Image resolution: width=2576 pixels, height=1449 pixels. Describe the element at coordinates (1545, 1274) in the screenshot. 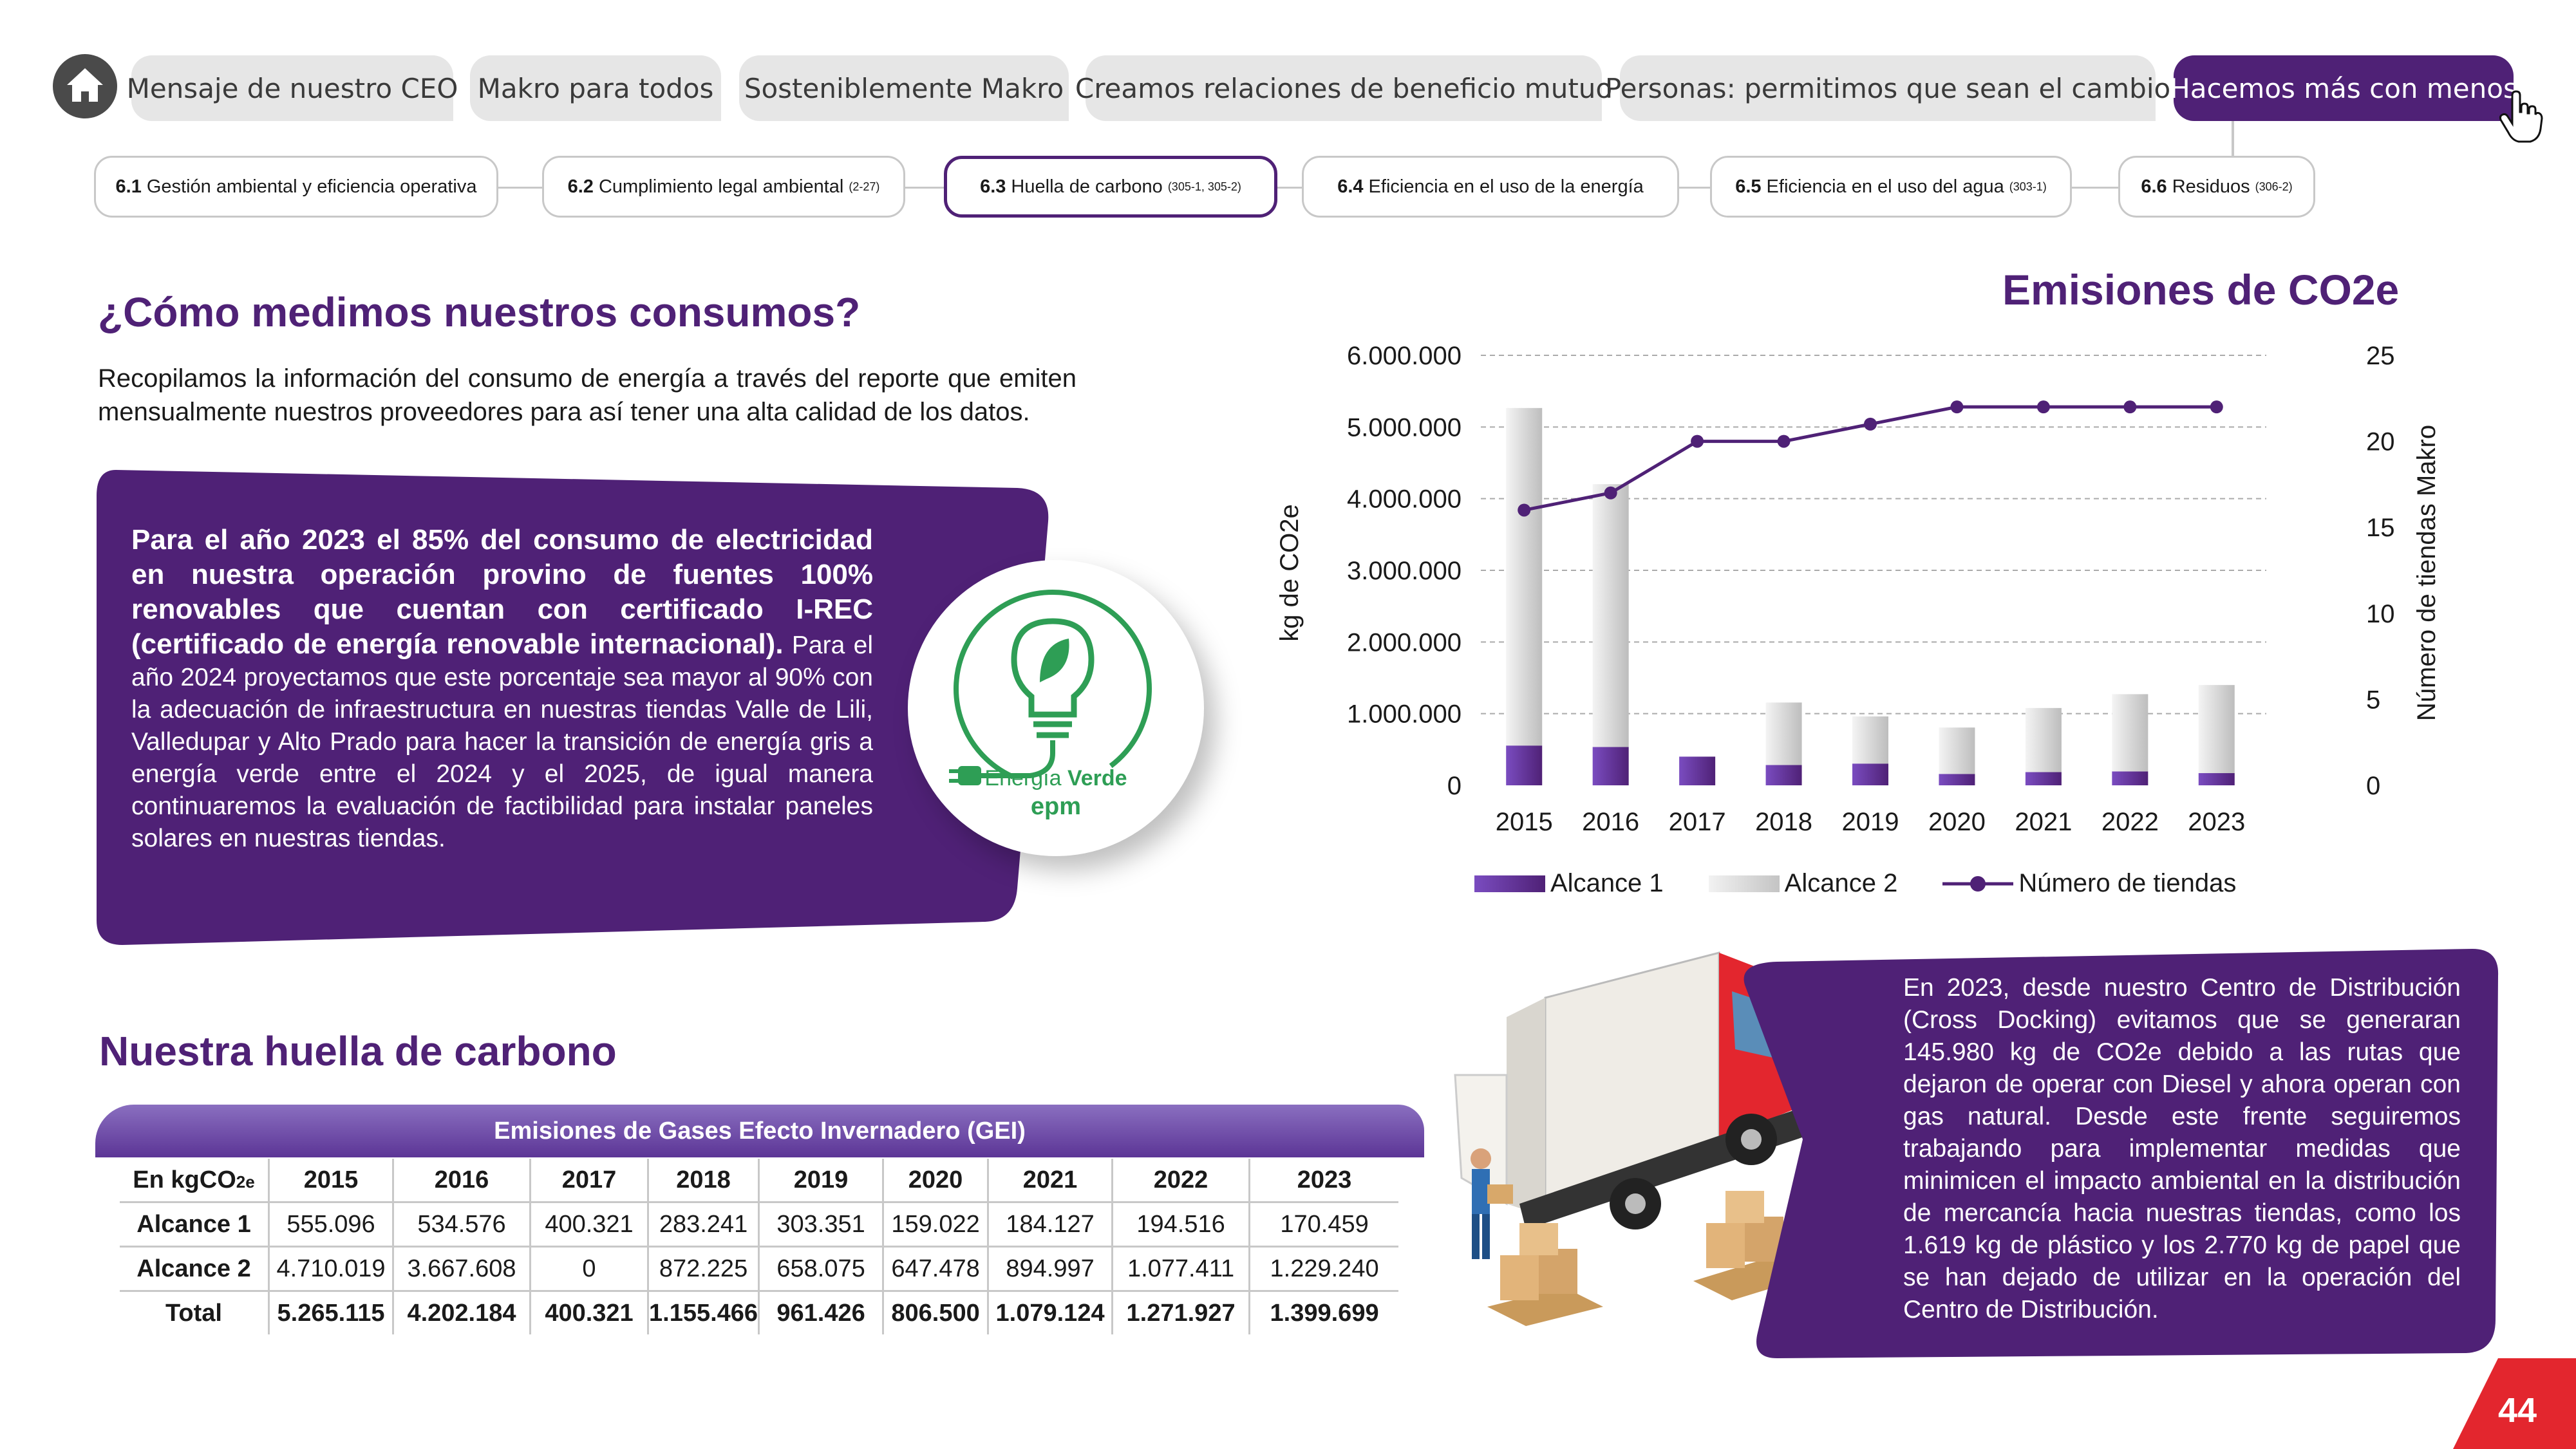

I see `boxes-left` at that location.